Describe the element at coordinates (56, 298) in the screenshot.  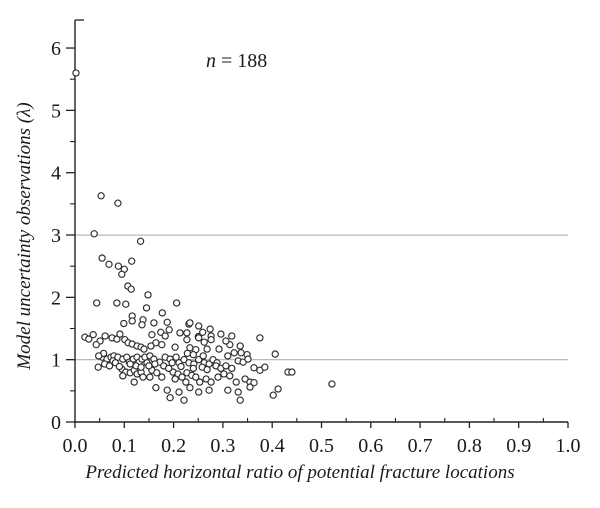
I see `y-tick-label: 2` at that location.